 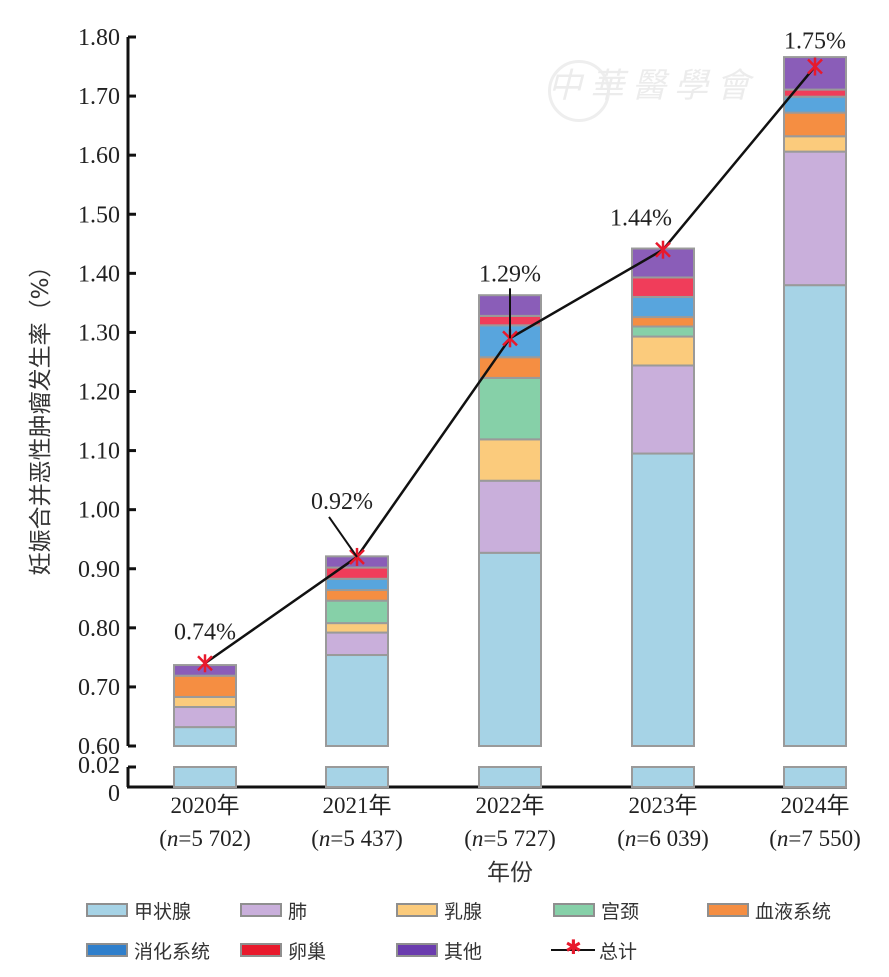 I want to click on legend-swatch-digestive, so click(x=107, y=950).